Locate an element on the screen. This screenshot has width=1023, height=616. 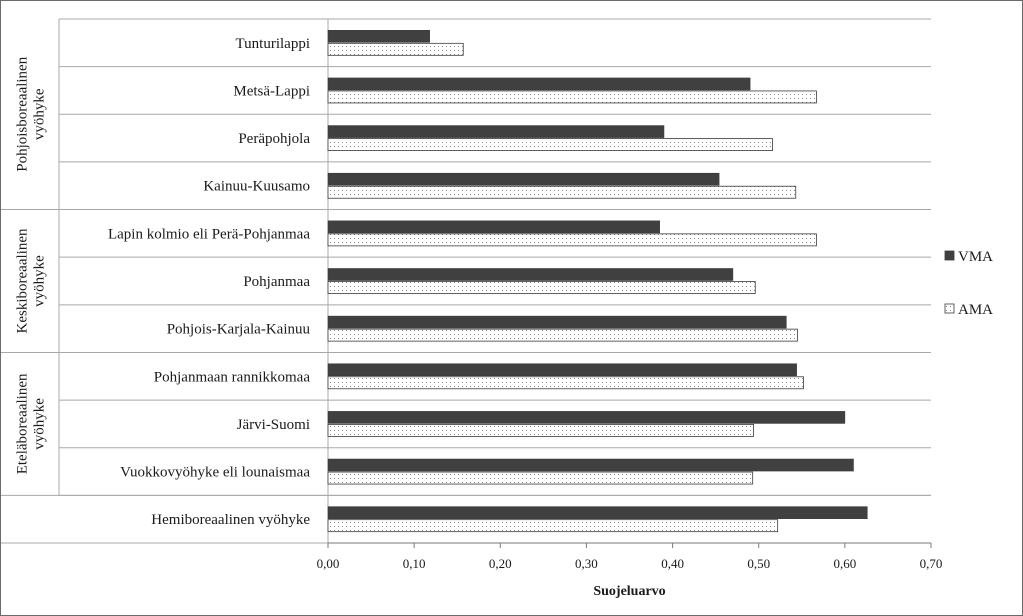
group-label: Pohjoisboreaalinenvyöhyke is located at coordinates (31, 113).